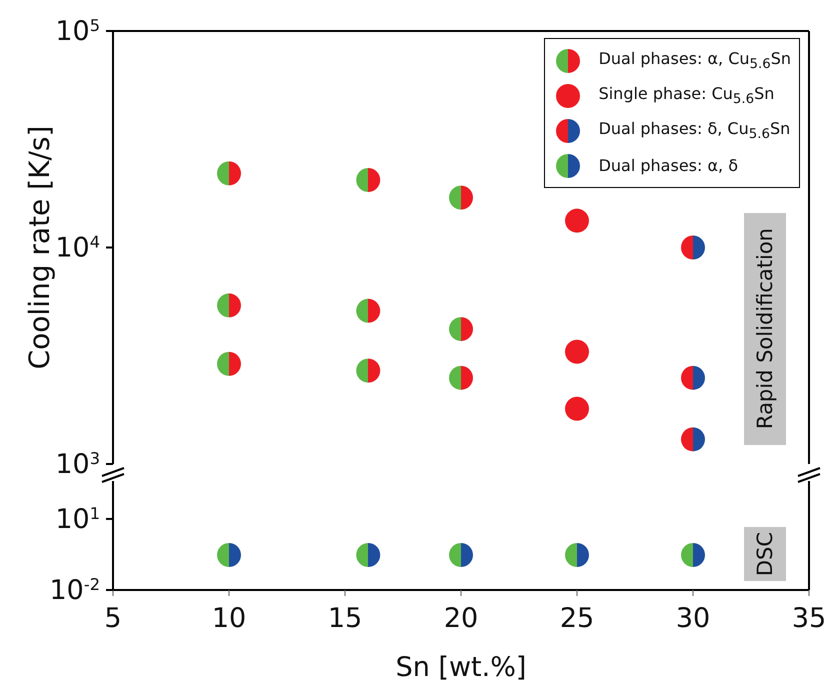  Describe the element at coordinates (77, 31) in the screenshot. I see `y-tick-label: 10$^{5}$` at that location.